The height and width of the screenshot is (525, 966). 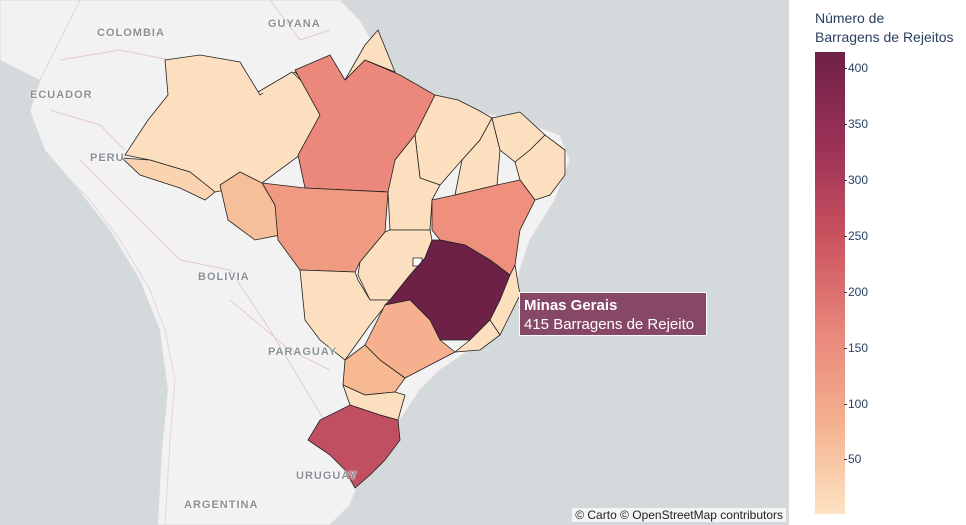 I want to click on colorbar-gradient, so click(x=830, y=283).